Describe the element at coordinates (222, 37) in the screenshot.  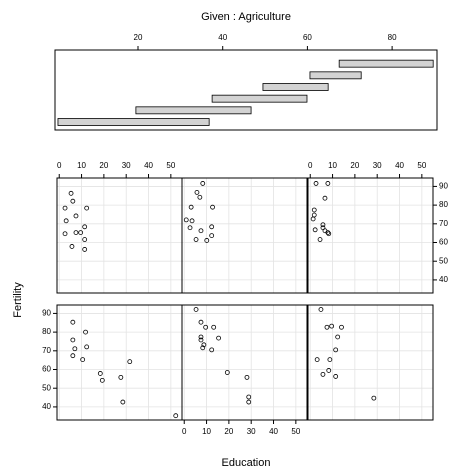
I see `given-tick-label: 40` at that location.